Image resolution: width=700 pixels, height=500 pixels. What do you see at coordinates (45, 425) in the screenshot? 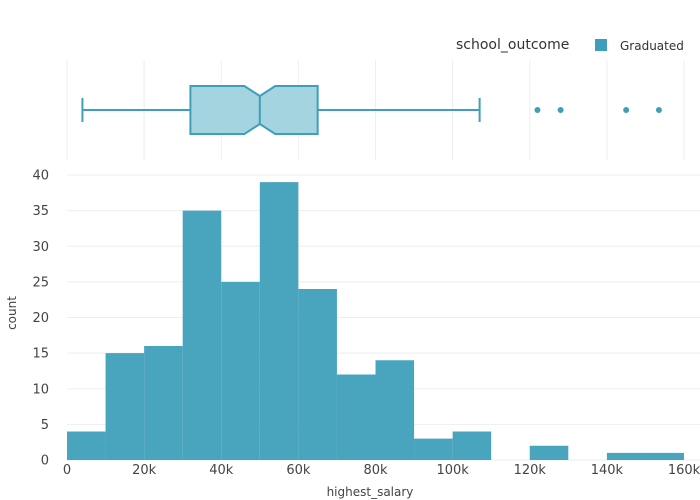
I see `y-tick-label: 5` at bounding box center [45, 425].